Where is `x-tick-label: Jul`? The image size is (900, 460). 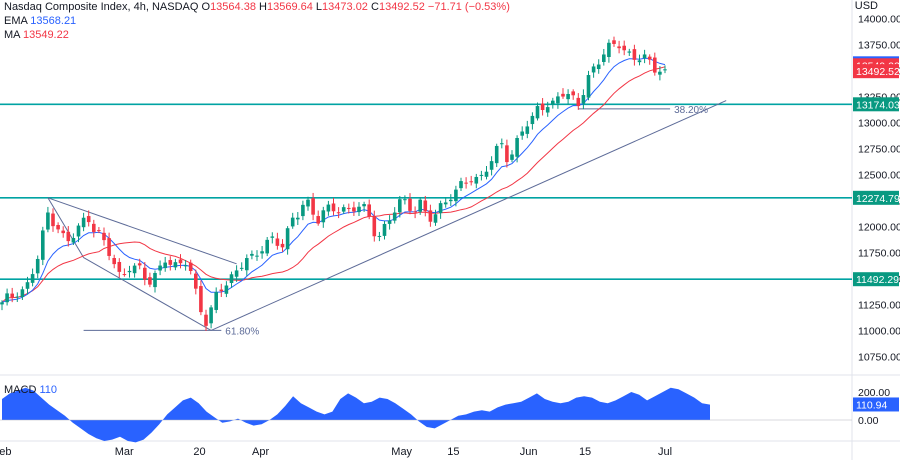 x-tick-label: Jul is located at coordinates (665, 452).